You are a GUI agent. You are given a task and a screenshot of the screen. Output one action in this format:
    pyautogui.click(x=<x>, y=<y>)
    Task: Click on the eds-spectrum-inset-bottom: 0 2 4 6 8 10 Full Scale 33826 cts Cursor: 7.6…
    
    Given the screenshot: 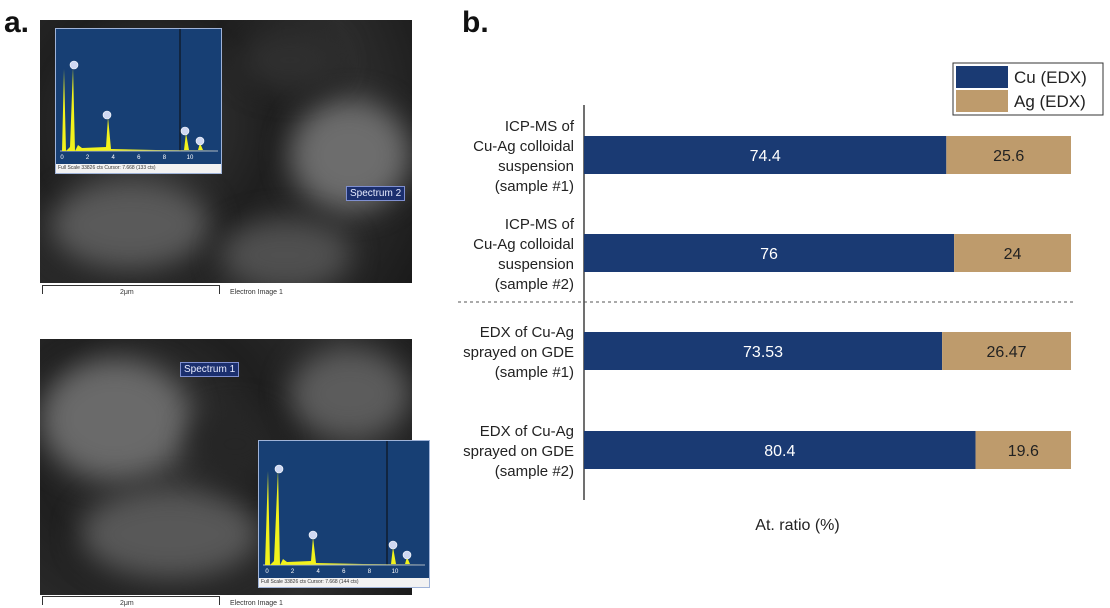 What is the action you would take?
    pyautogui.click(x=344, y=514)
    